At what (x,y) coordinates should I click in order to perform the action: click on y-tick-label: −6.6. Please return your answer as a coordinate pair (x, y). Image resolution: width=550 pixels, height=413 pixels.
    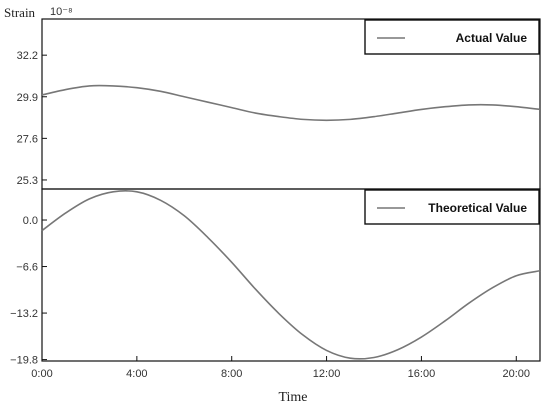
    Looking at the image, I should click on (27, 268).